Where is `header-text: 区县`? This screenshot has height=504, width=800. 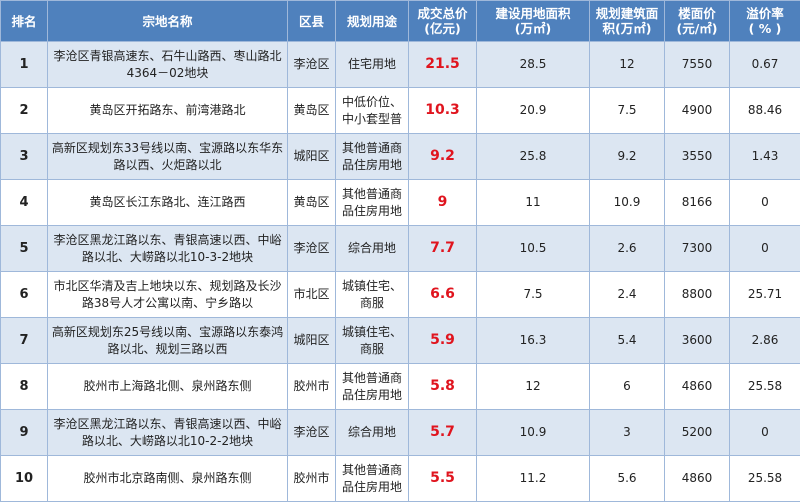
header-text: 区县 is located at coordinates (311, 21).